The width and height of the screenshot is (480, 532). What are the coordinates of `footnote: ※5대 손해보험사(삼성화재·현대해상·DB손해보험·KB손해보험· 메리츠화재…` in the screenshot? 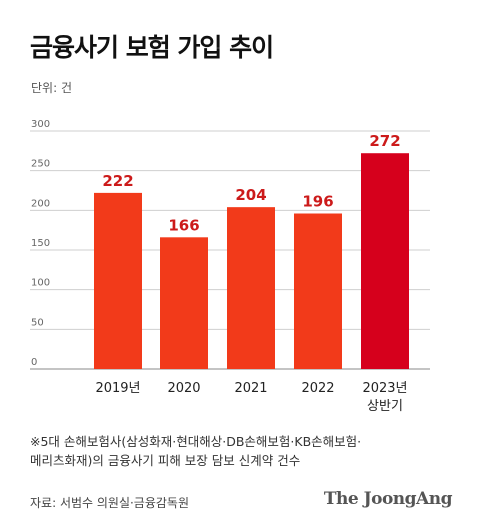 It's located at (245, 451).